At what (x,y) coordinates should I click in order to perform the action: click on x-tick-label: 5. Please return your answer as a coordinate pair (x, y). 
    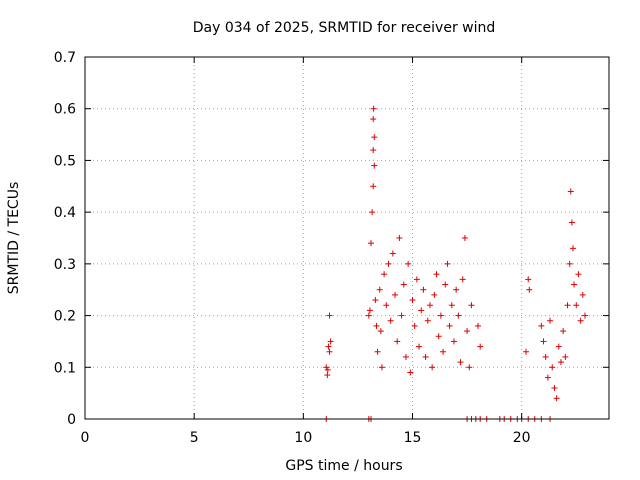
    Looking at the image, I should click on (194, 438).